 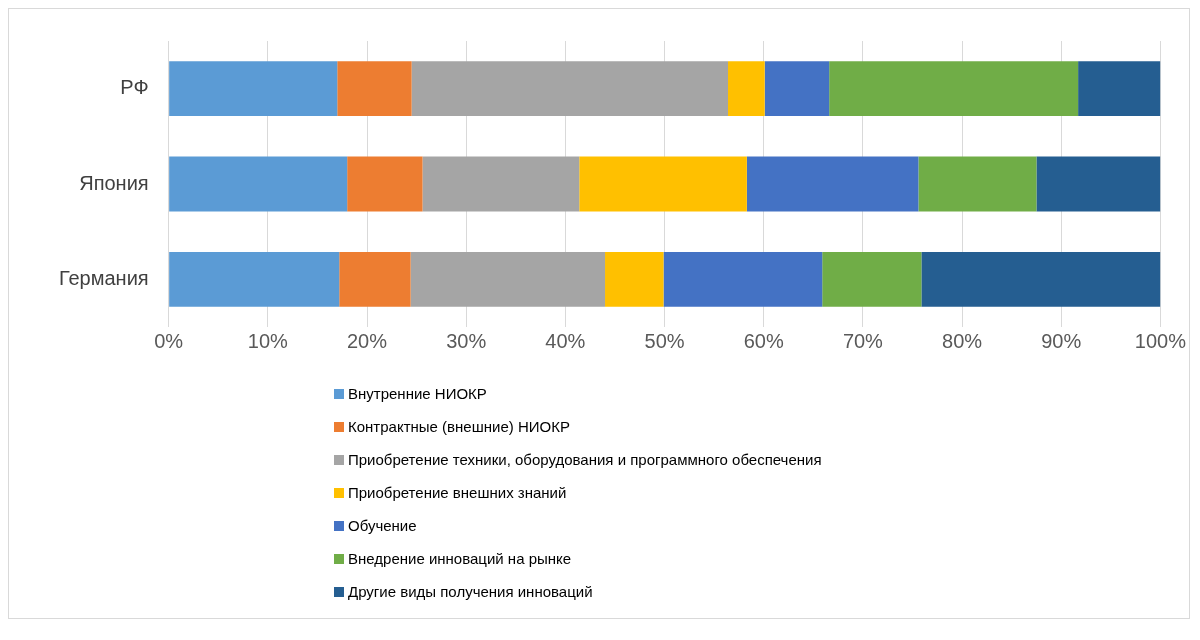 I want to click on x-tick-label: 40%, so click(x=565, y=340).